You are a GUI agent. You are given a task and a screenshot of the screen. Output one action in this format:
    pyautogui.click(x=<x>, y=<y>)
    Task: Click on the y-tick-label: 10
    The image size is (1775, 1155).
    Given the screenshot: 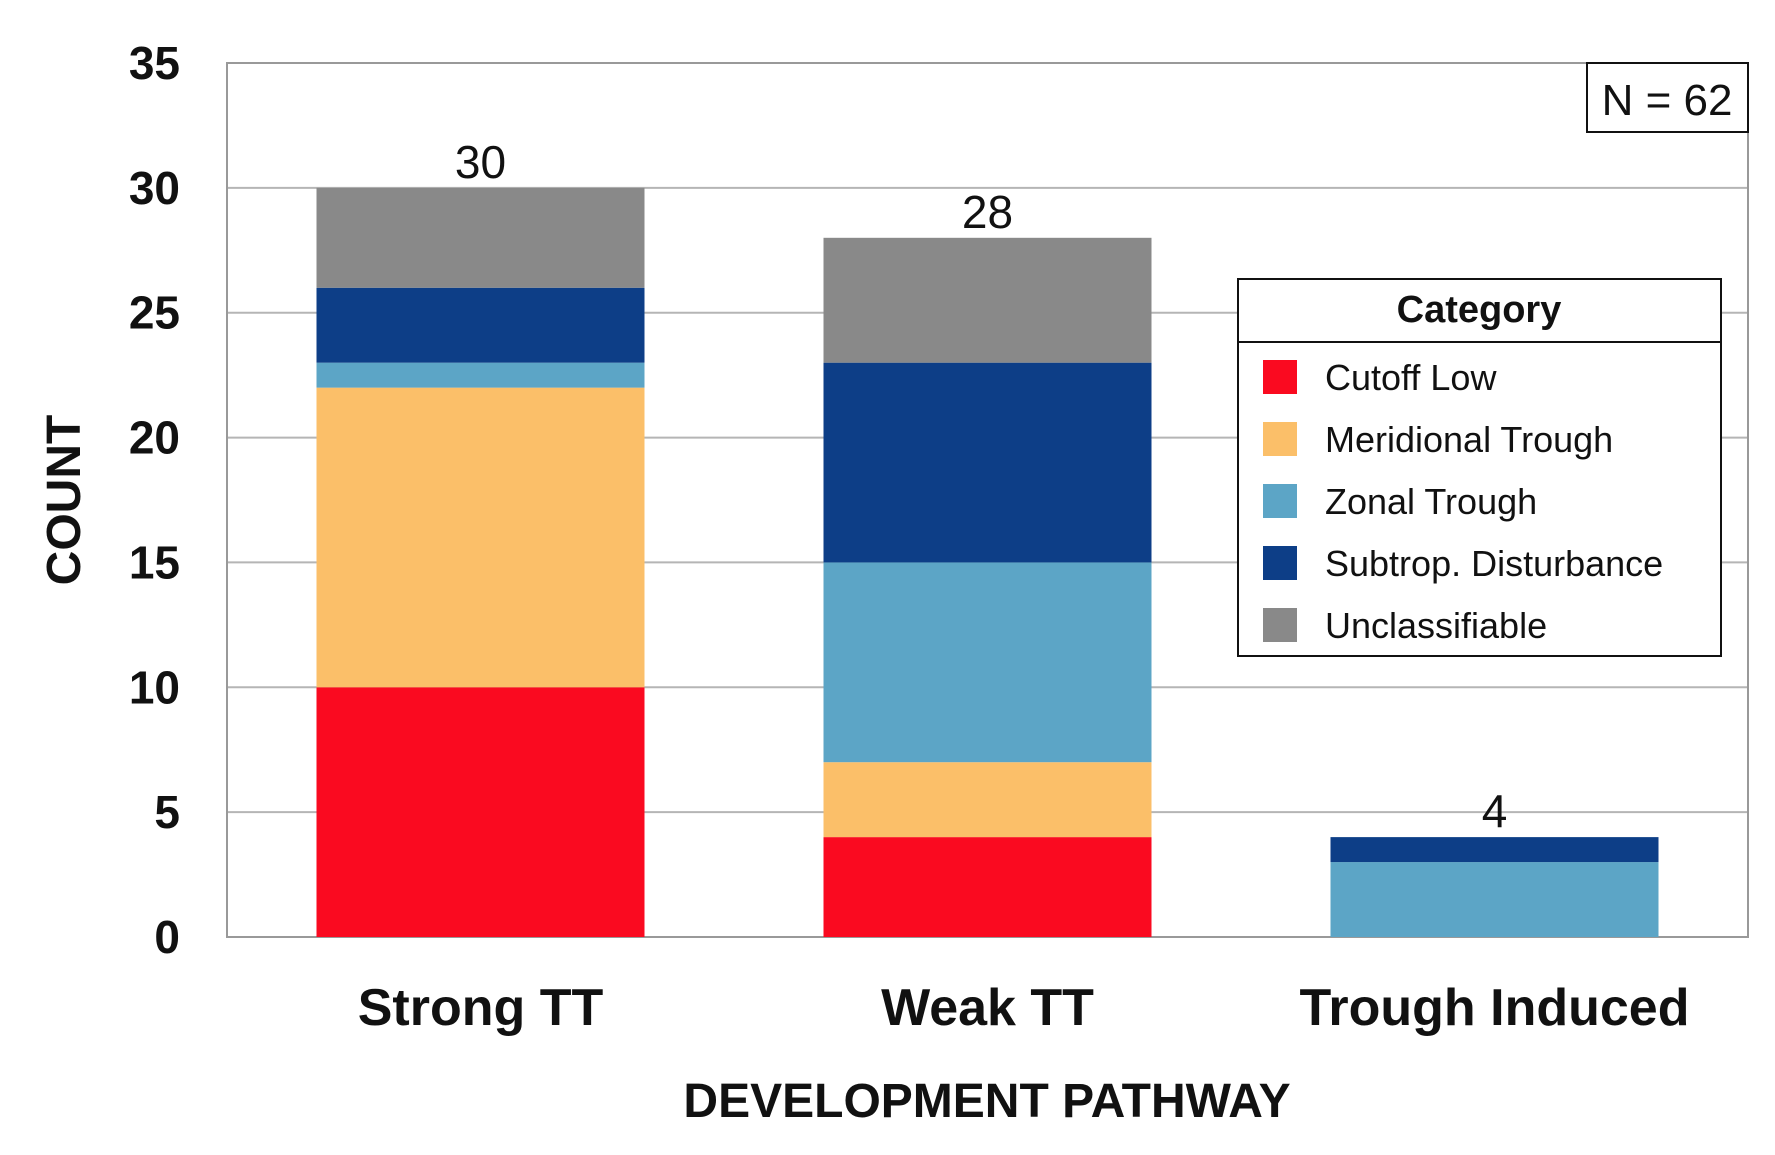 What is the action you would take?
    pyautogui.click(x=154, y=687)
    